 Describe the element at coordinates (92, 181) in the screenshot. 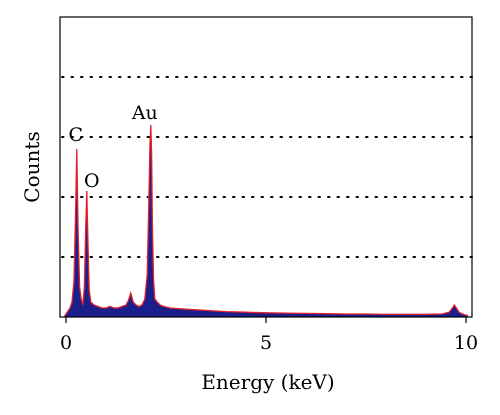

I see `peak-label-o: O` at that location.